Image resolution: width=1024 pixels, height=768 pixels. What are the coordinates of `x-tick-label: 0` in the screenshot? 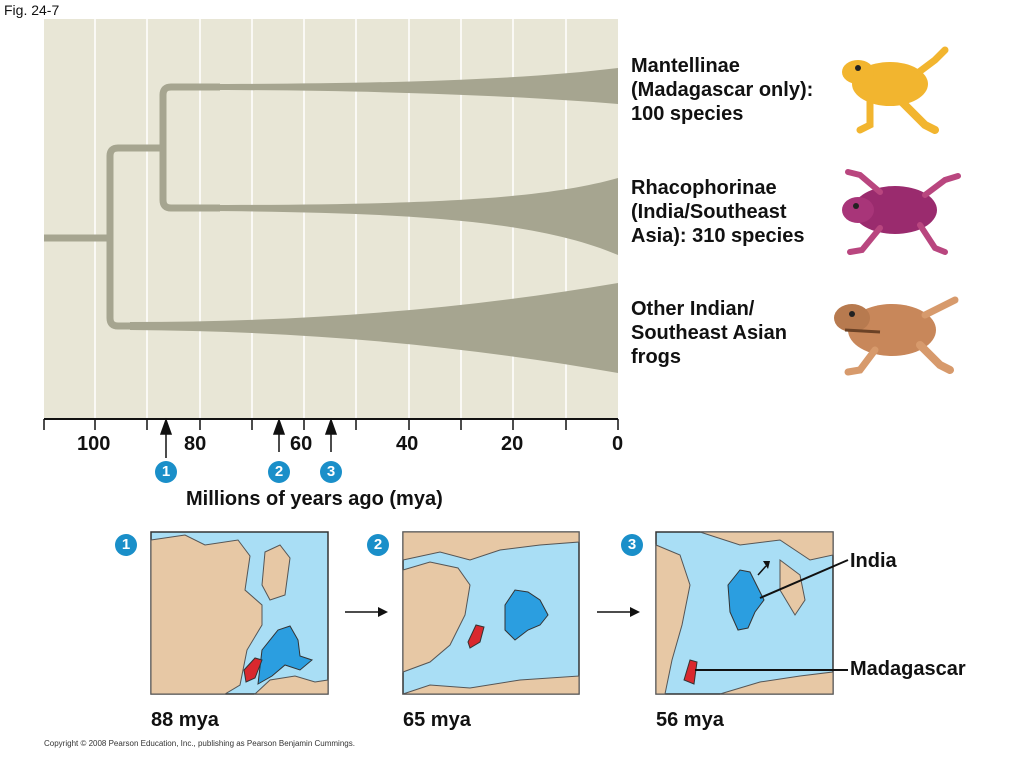 It's located at (618, 444).